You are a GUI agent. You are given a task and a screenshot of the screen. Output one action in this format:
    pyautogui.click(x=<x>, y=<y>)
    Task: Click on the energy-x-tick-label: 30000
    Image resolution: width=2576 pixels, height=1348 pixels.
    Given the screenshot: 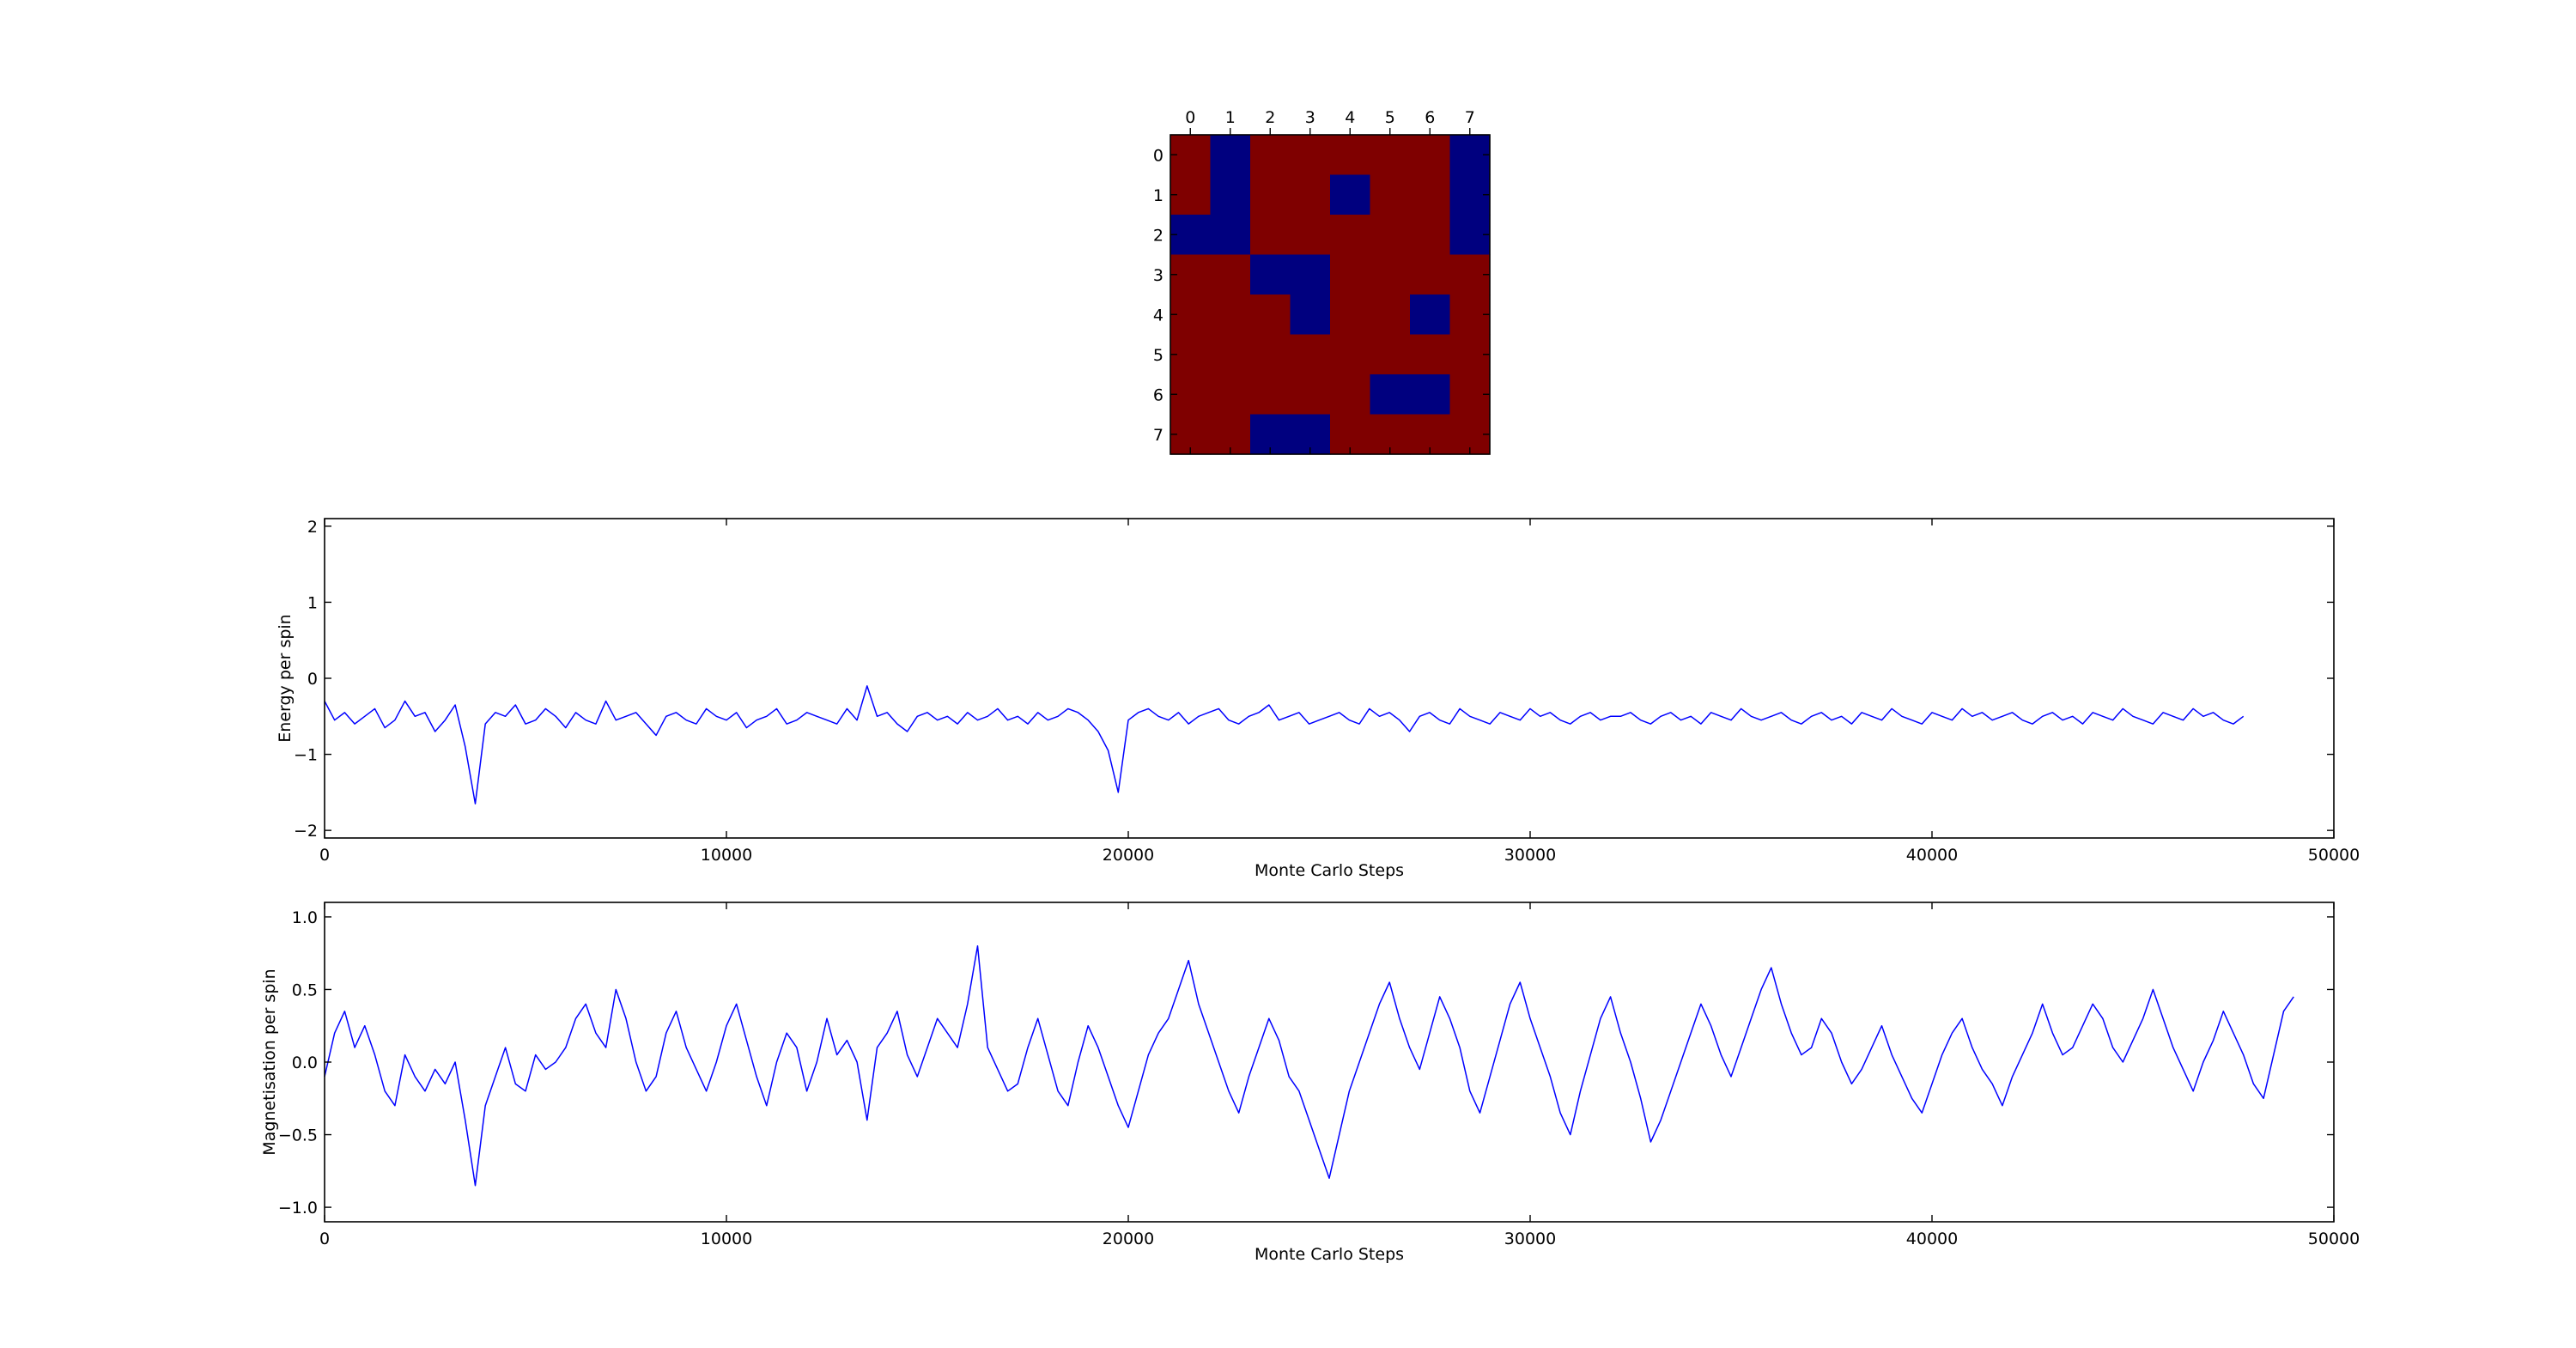 What is the action you would take?
    pyautogui.click(x=1530, y=856)
    